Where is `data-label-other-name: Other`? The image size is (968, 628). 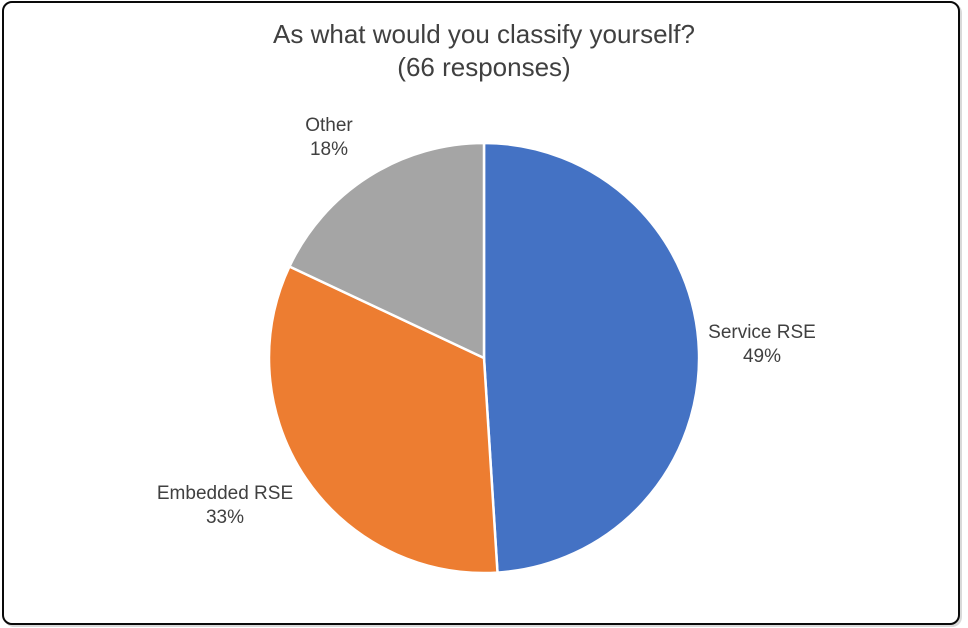 data-label-other-name: Other is located at coordinates (329, 125).